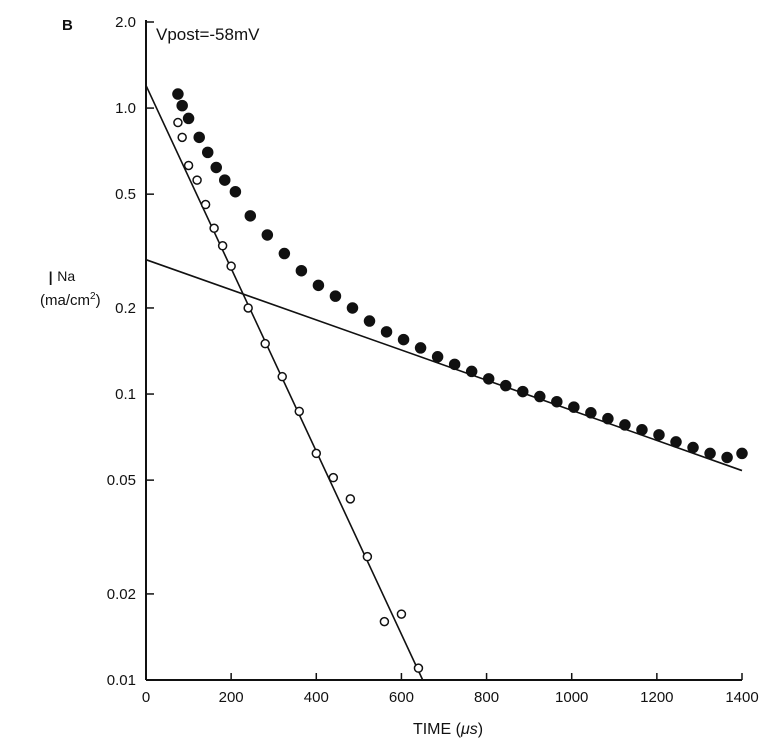 The image size is (762, 746). Describe the element at coordinates (656, 697) in the screenshot. I see `x-tick-label-1200: 1200` at that location.